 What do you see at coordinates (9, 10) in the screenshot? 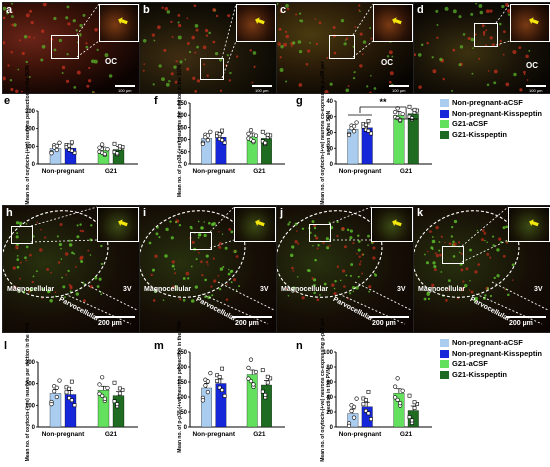
I see `panel-label-a: a` at bounding box center [9, 10].